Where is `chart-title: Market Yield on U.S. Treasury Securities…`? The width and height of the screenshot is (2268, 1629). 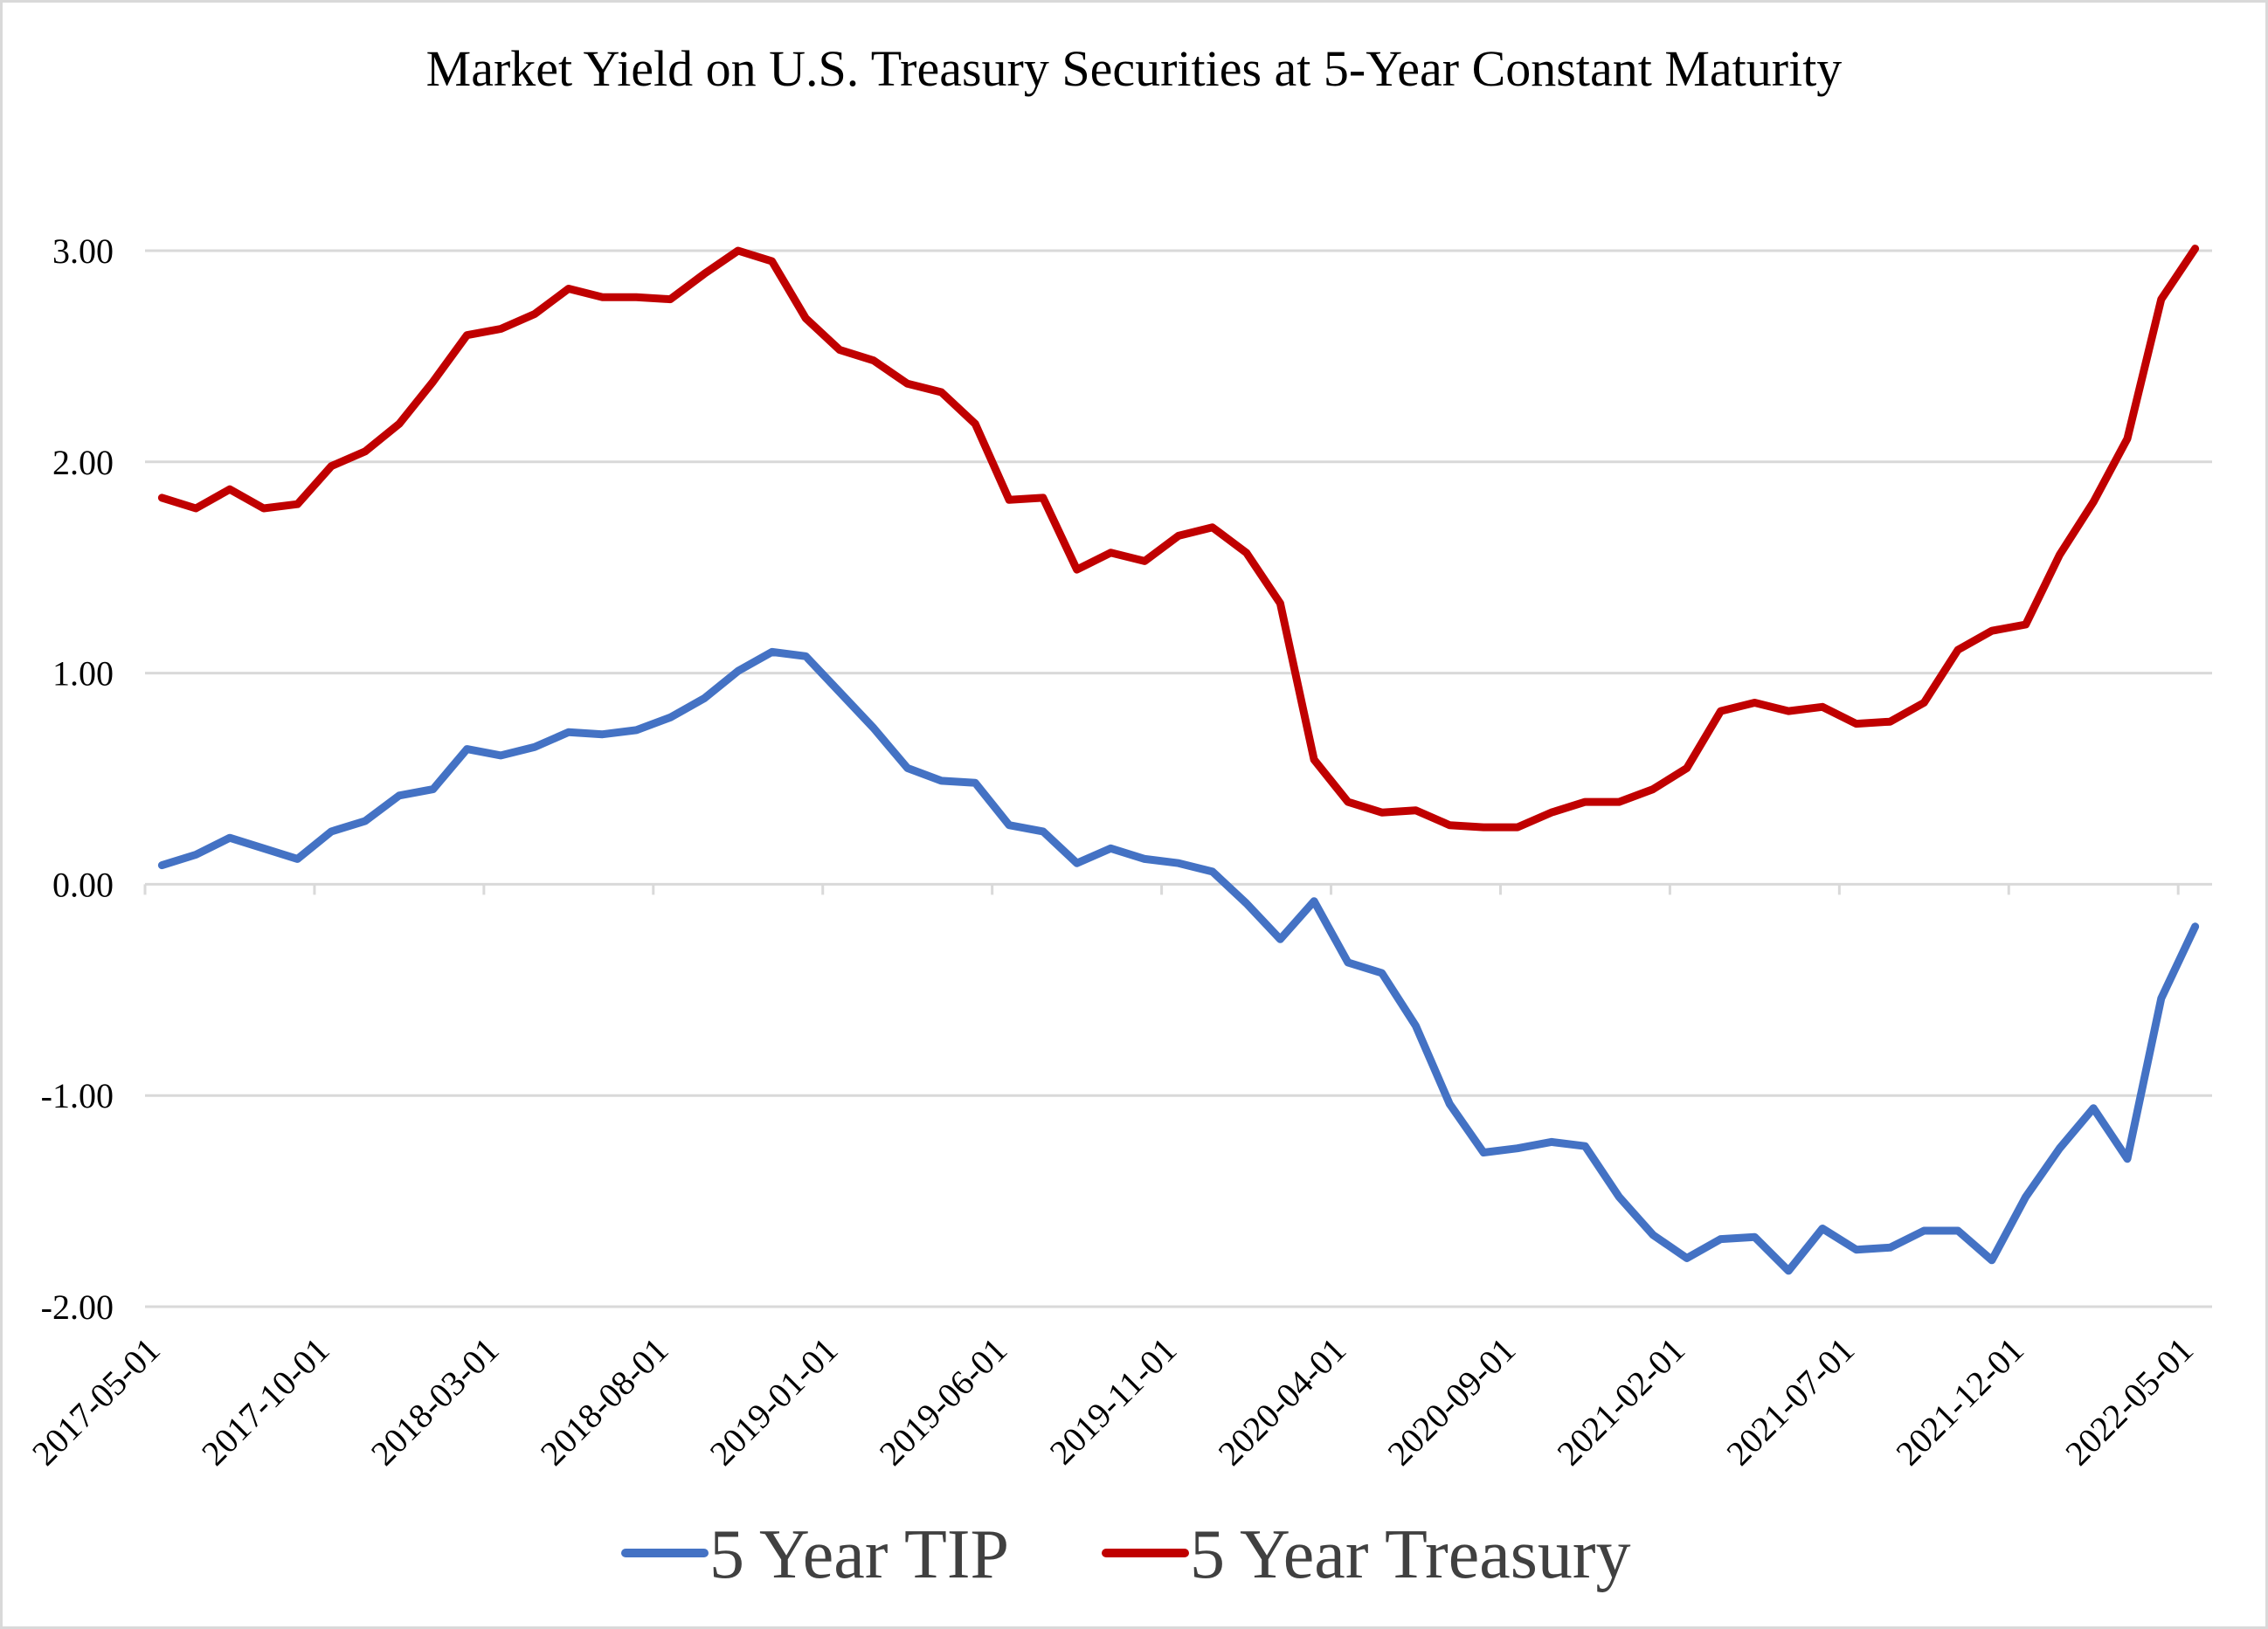
chart-title: Market Yield on U.S. Treasury Securities… is located at coordinates (1134, 68).